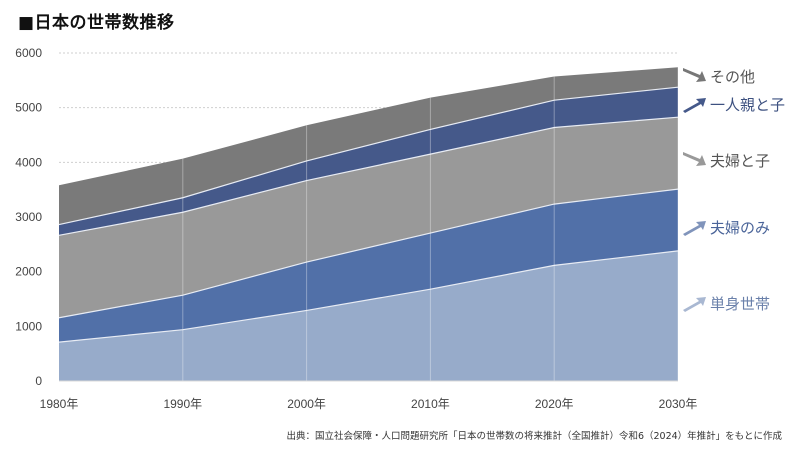 This screenshot has width=800, height=450. I want to click on y-tick-label: 0, so click(38, 381).